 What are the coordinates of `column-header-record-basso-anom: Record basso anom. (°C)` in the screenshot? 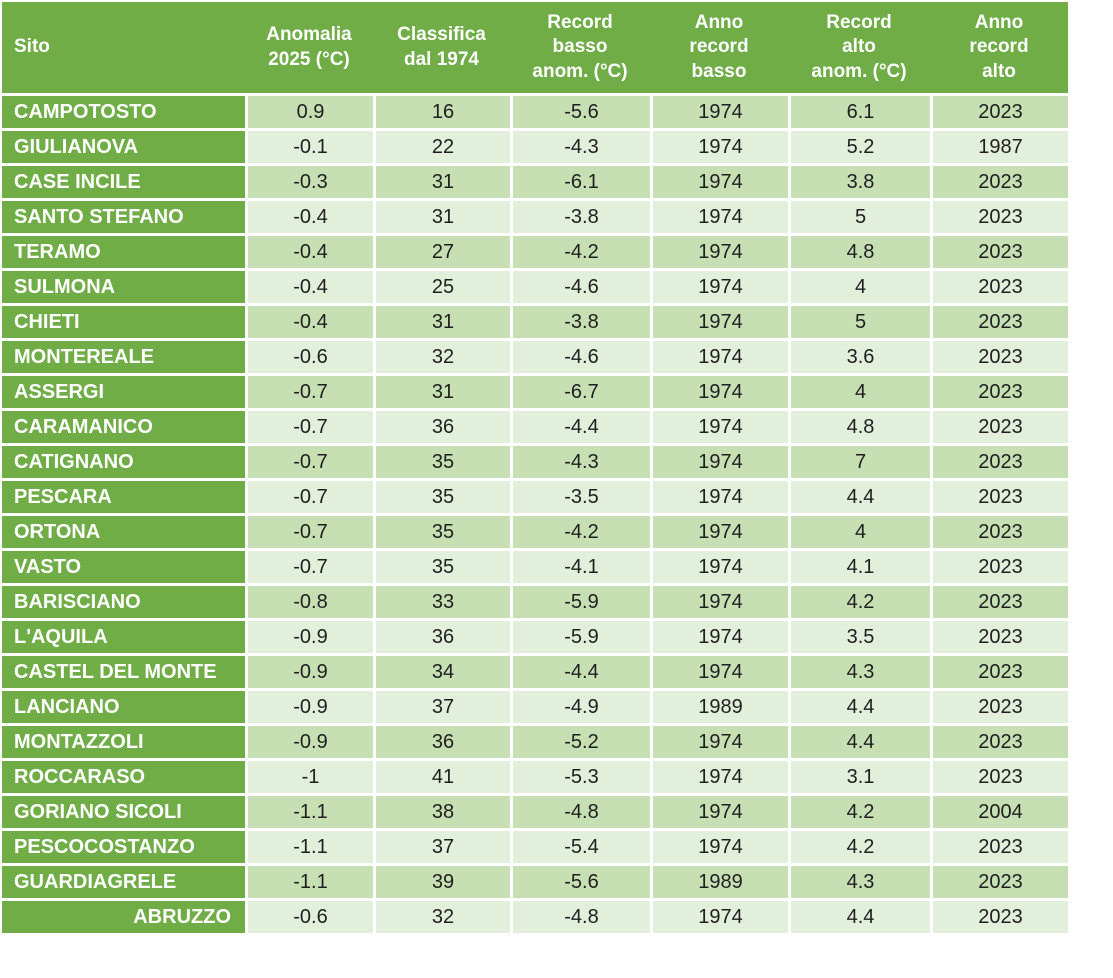 It's located at (580, 47).